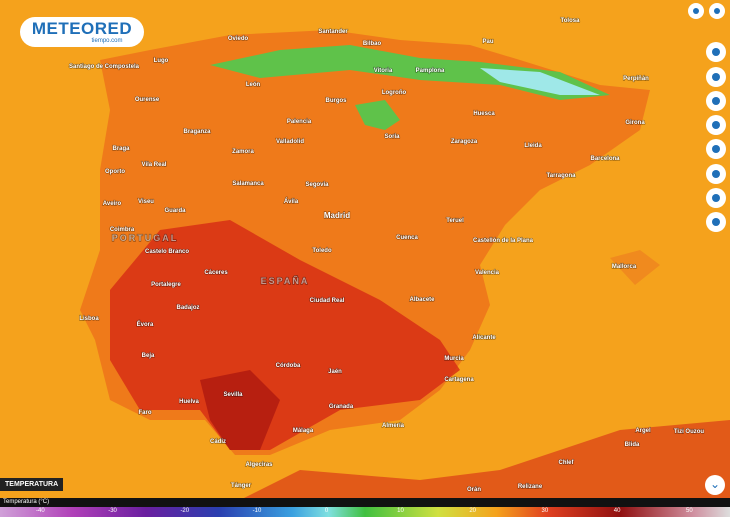 This screenshot has height=517, width=730. What do you see at coordinates (259, 465) in the screenshot?
I see `place-label: Algeciras` at bounding box center [259, 465].